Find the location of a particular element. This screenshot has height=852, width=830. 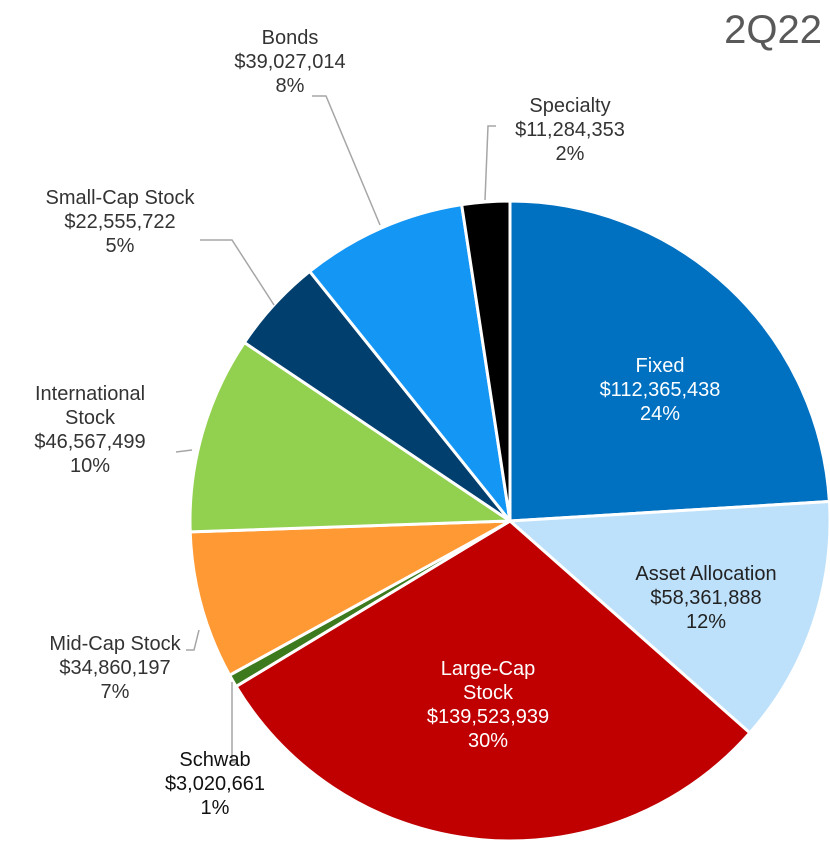

data-label: Large-Cap Stock $139,523,939 30% is located at coordinates (488, 705).